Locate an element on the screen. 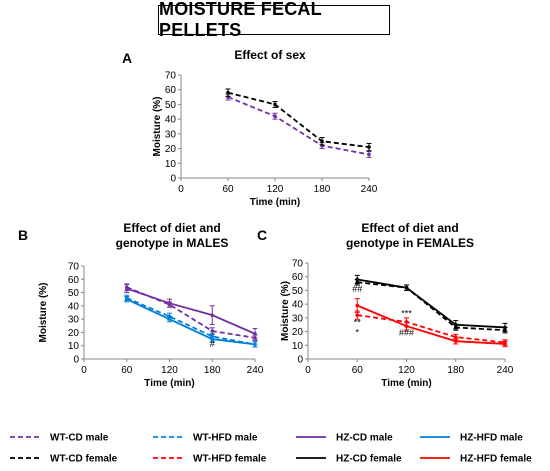 This screenshot has height=471, width=550. series-hz-hfd-male is located at coordinates (191, 322).